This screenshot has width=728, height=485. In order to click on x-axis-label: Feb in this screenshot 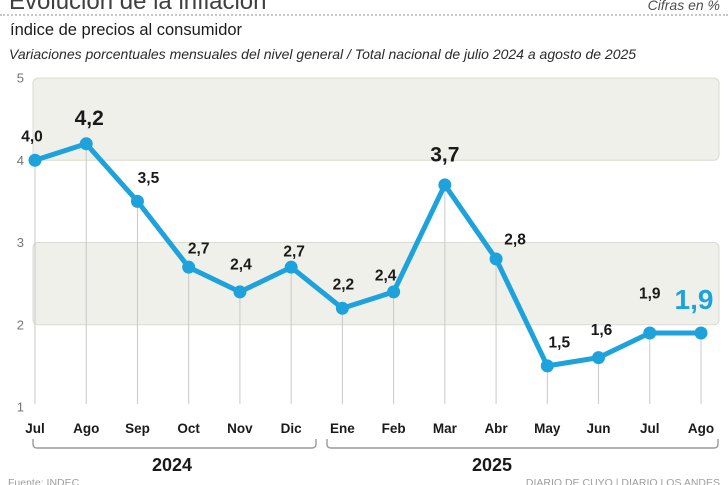, I will do `click(394, 428)`.